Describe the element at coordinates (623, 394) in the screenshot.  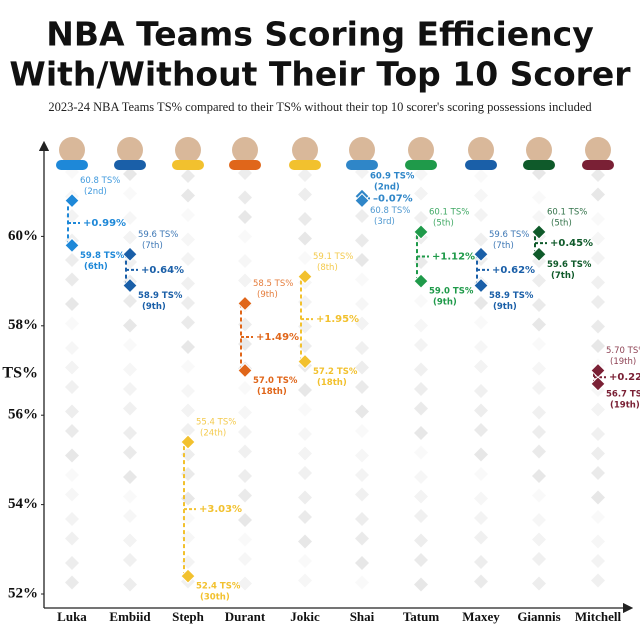
I see `value-label: 56.7 TS%` at that location.